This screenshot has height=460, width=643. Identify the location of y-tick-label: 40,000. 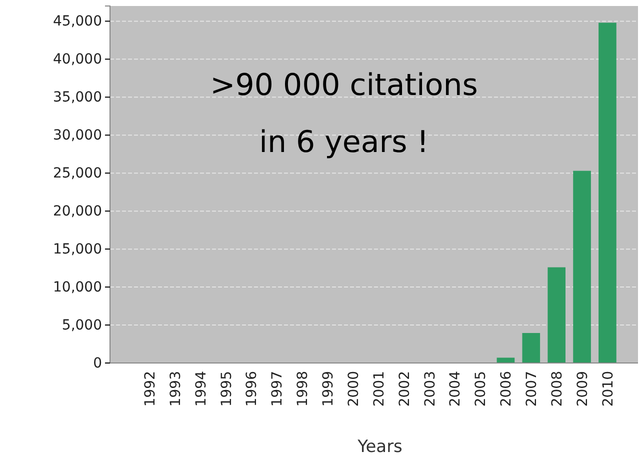
(77, 60).